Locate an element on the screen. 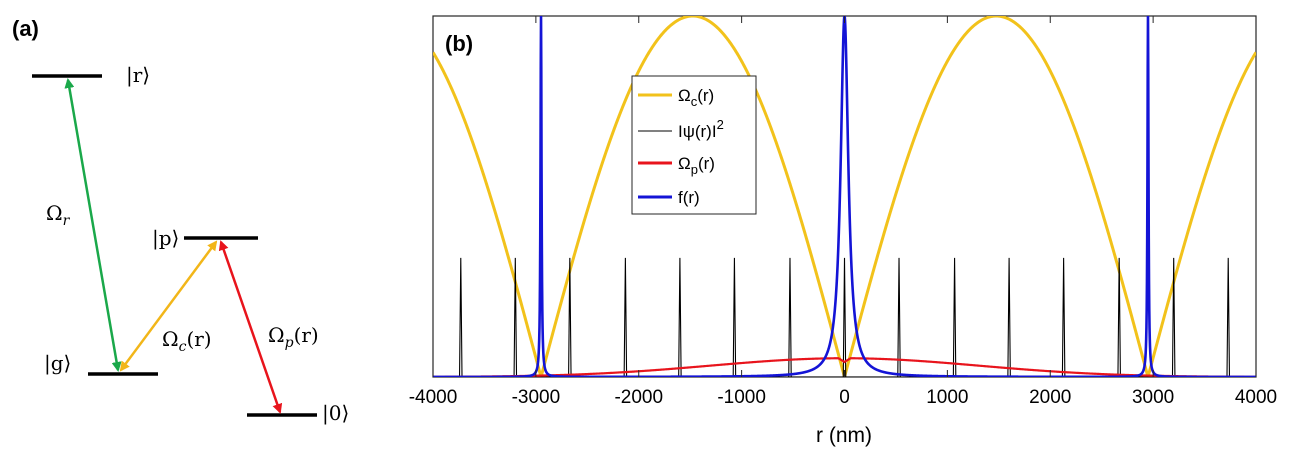 This screenshot has width=1290, height=449. transition-omega-p-label: Ωp(r) is located at coordinates (293, 337).